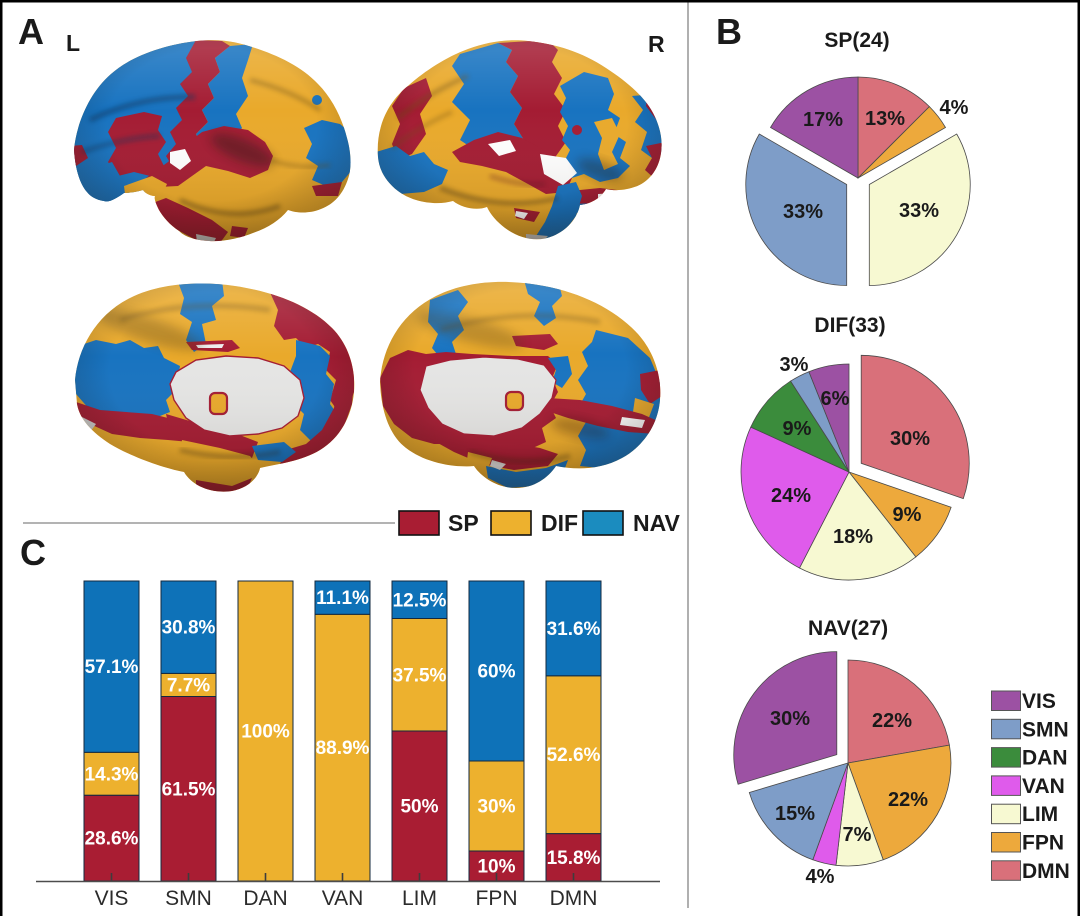 This screenshot has height=921, width=1080. Describe the element at coordinates (574, 629) in the screenshot. I see `svg-text: 31.6%` at that location.